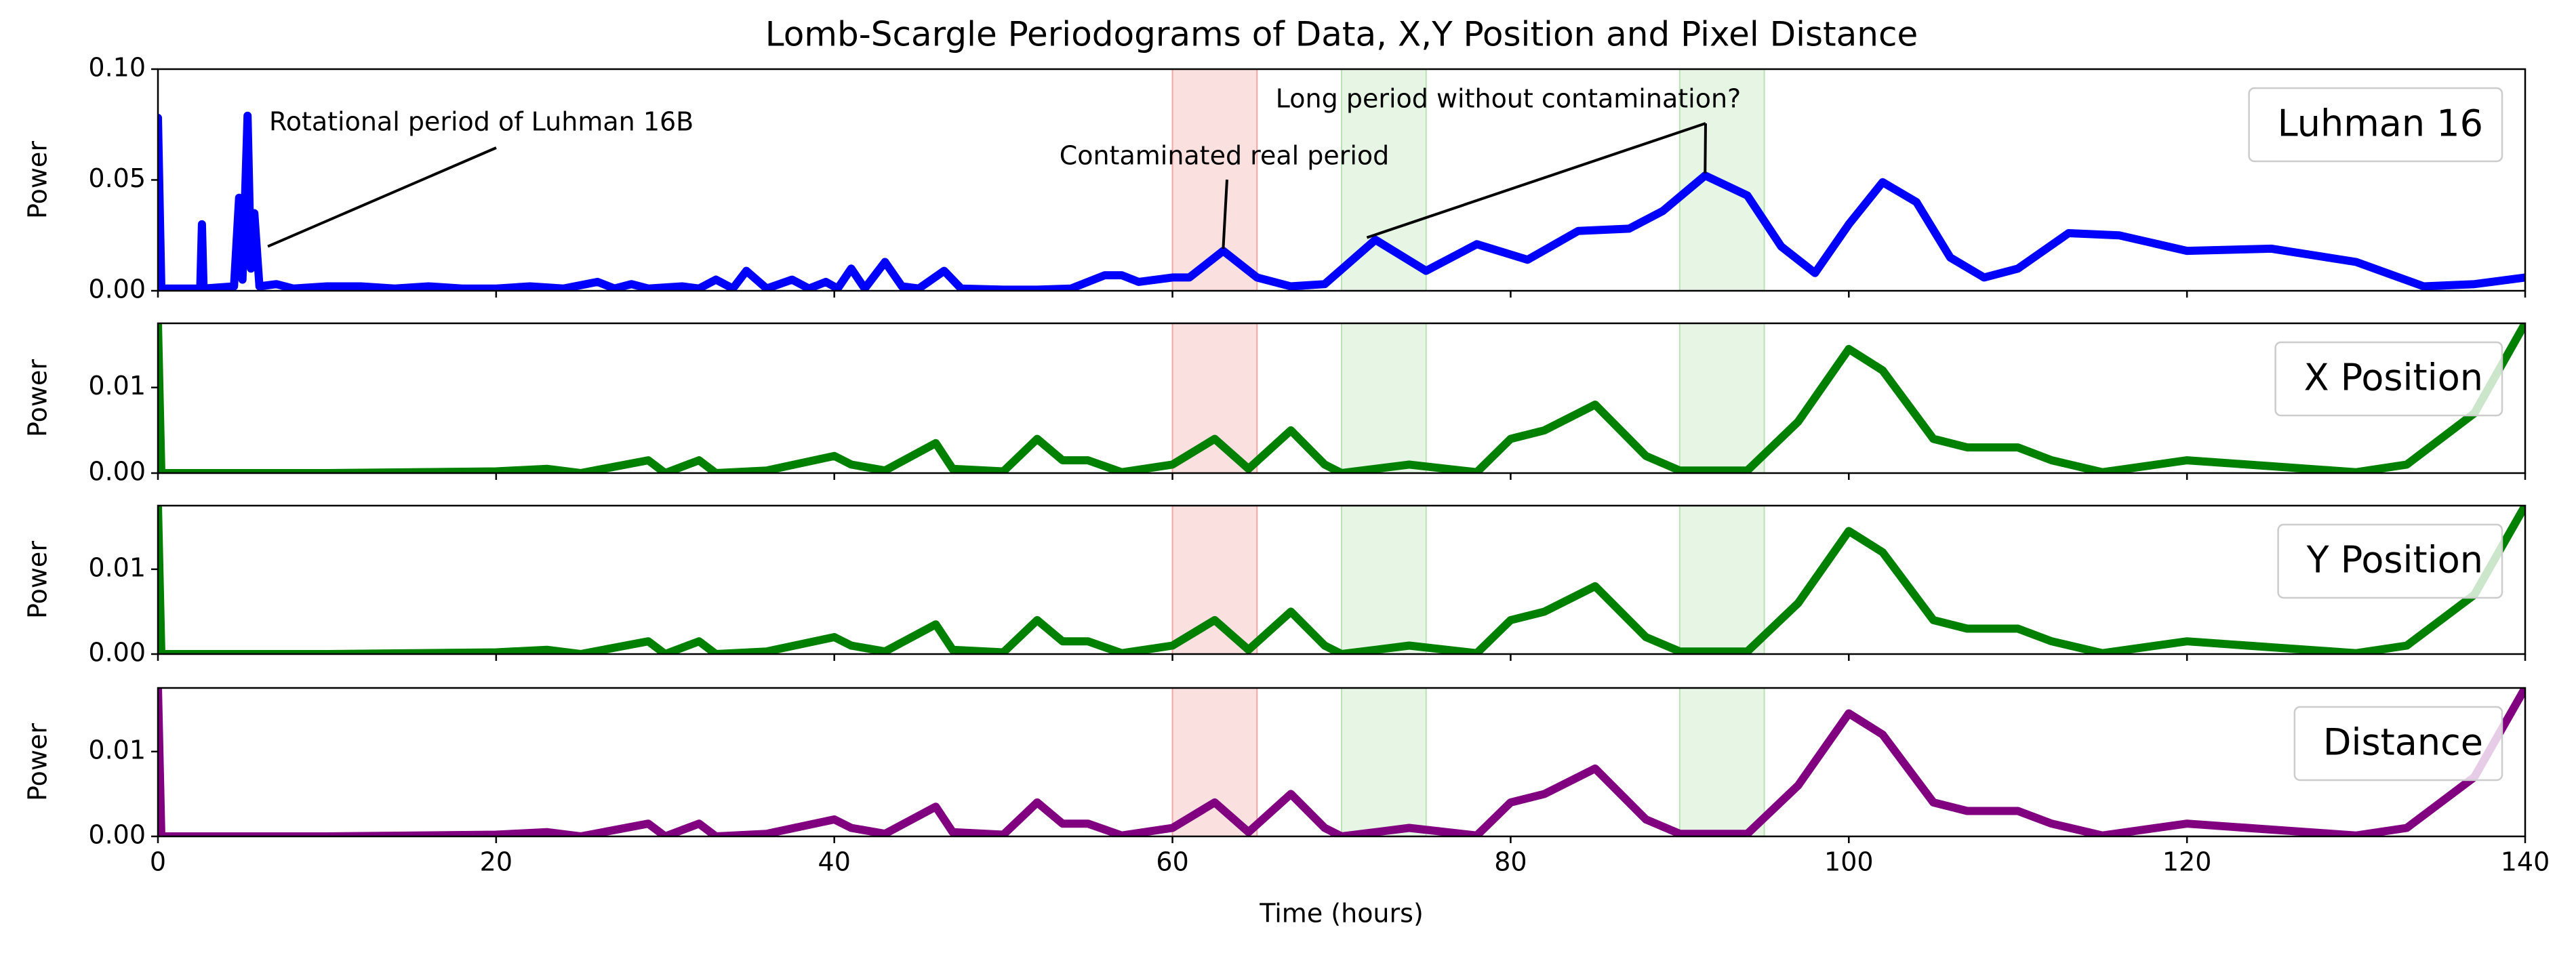 Image resolution: width=2576 pixels, height=955 pixels. I want to click on x-tick-label: 100, so click(1849, 862).